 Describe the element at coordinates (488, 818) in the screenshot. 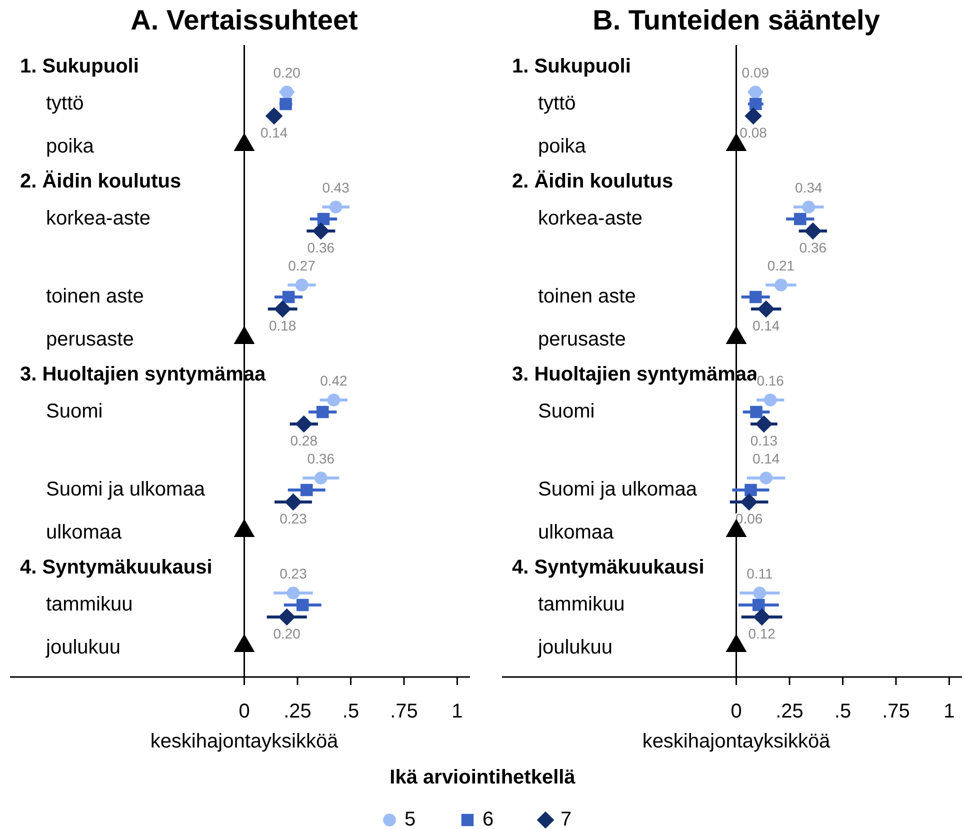

I see `legend-label: 6` at that location.